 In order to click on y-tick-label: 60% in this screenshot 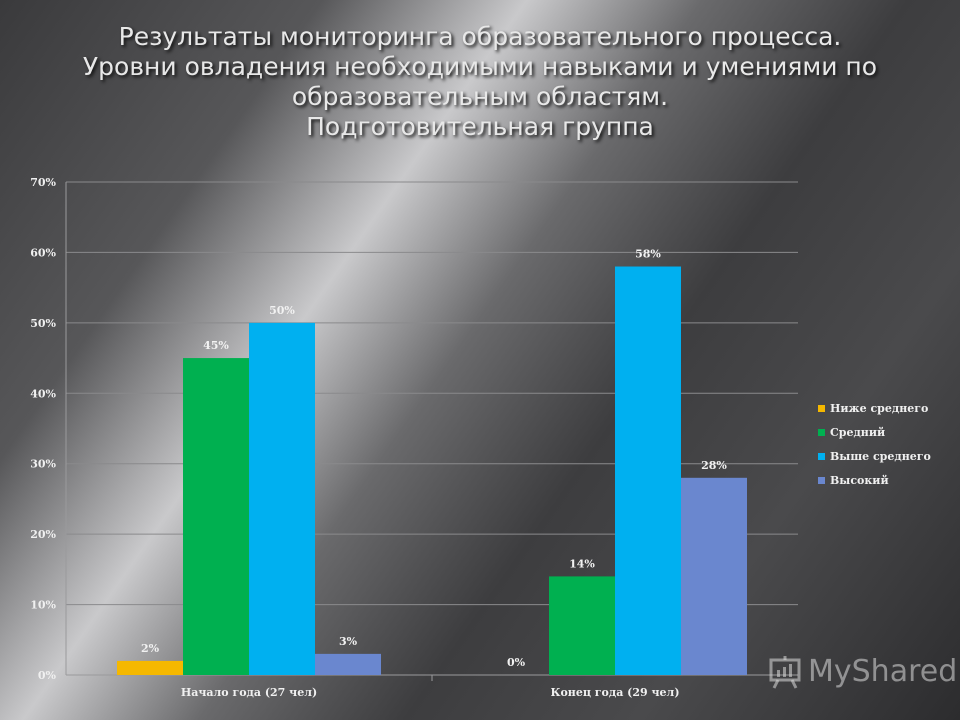, I will do `click(43, 252)`.